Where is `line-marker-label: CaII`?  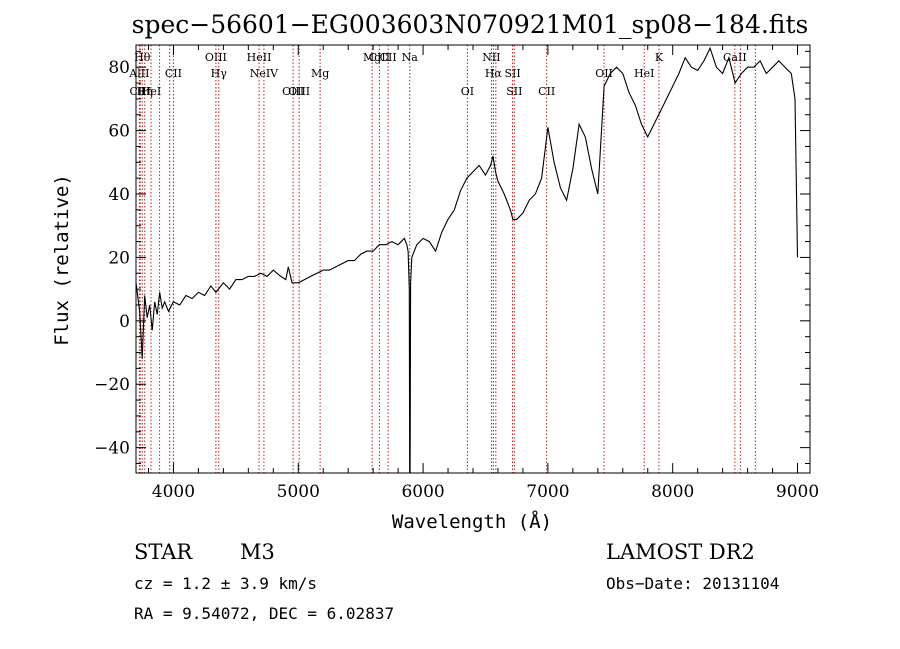 line-marker-label: CaII is located at coordinates (735, 57).